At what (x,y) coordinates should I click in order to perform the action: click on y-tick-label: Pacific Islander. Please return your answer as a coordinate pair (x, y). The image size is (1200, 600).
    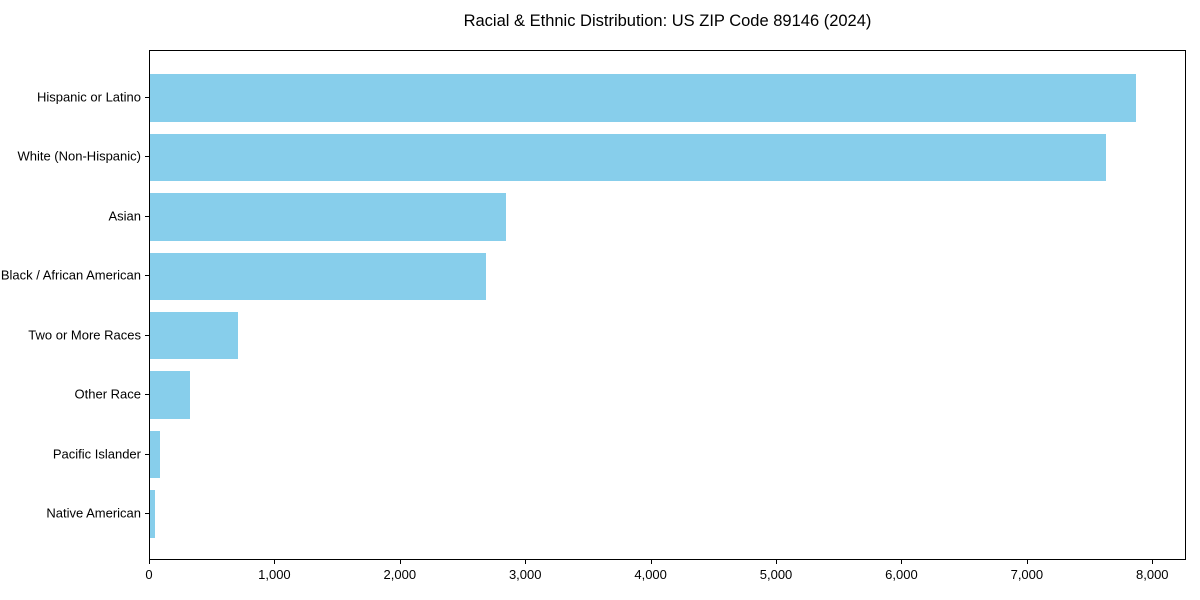
    Looking at the image, I should click on (96, 454).